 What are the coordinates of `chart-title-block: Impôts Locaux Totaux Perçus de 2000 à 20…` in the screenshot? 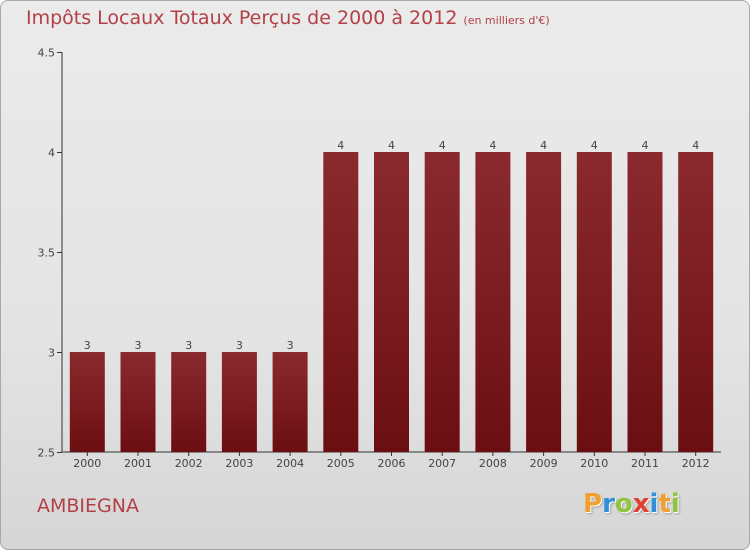 It's located at (288, 18).